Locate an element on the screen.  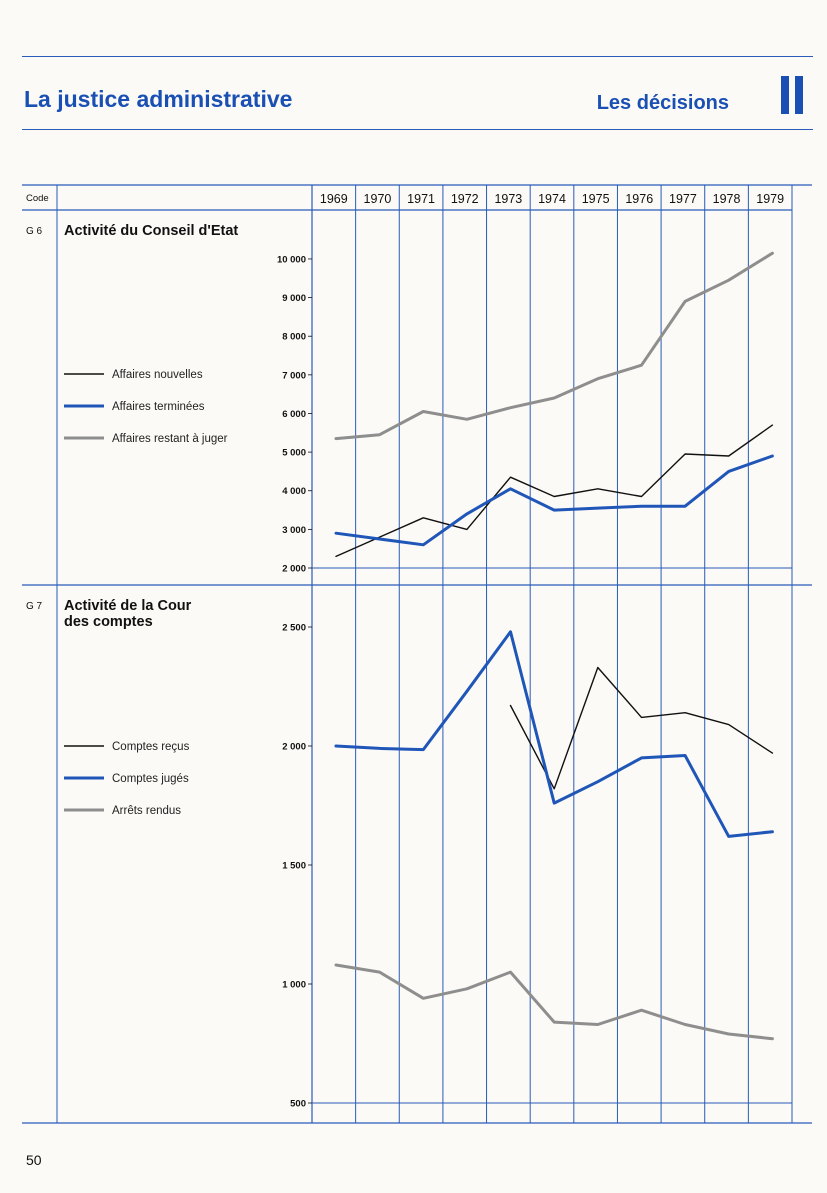
year-label: 1976 is located at coordinates (639, 199).